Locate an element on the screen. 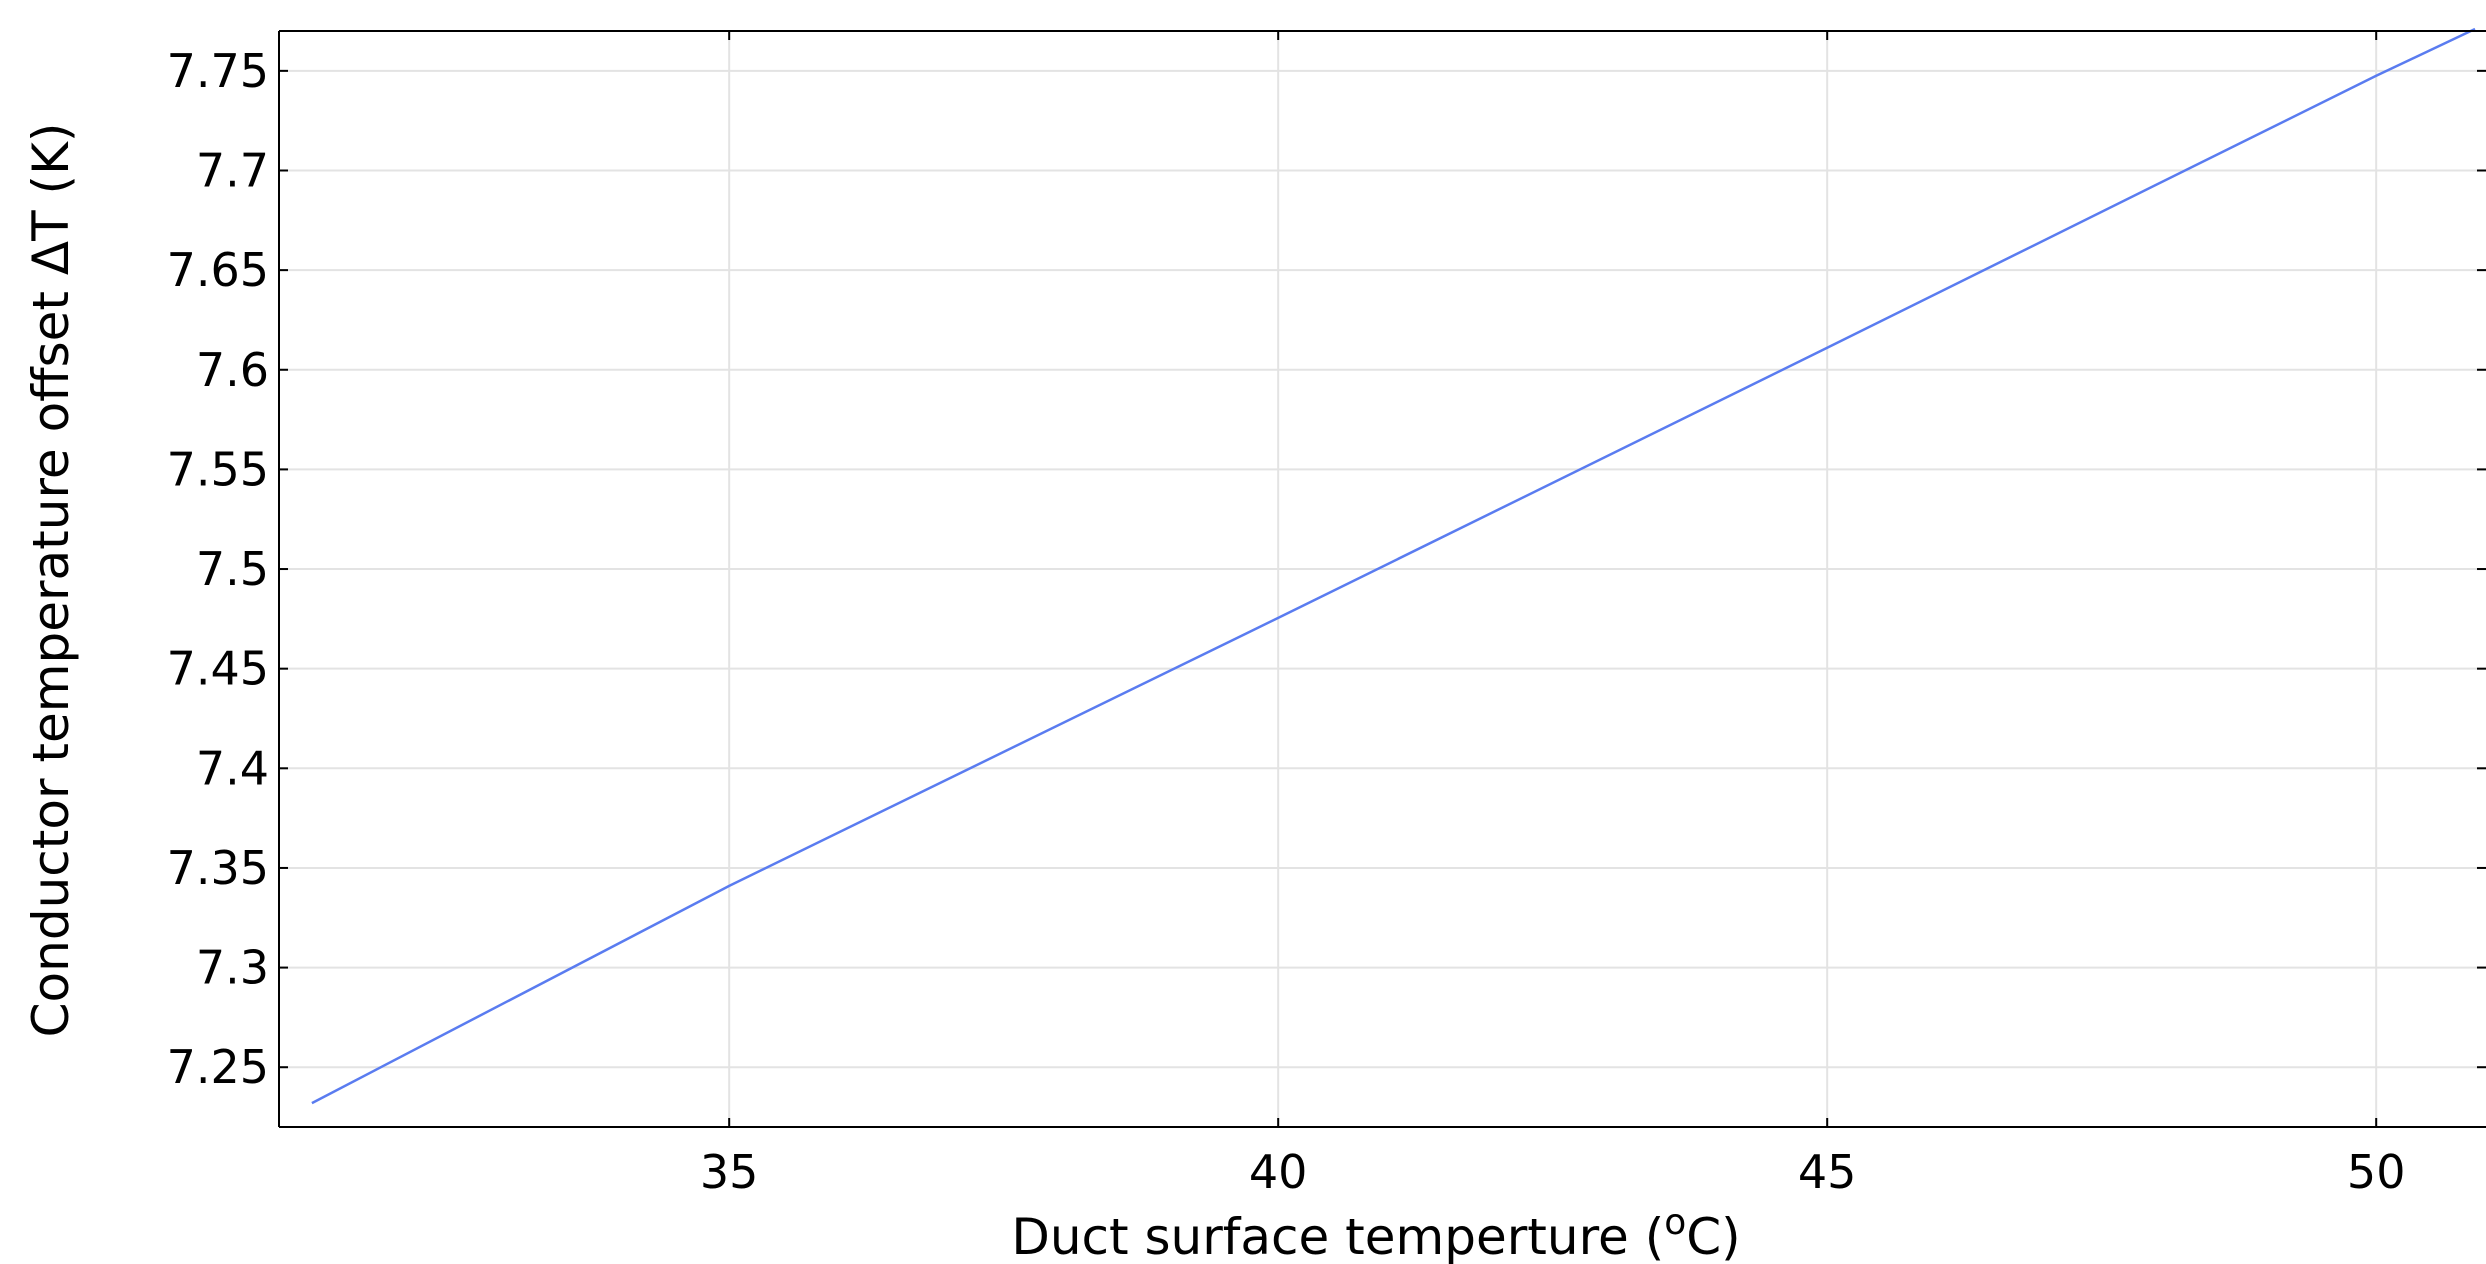 This screenshot has width=2486, height=1264. x-axis-title: Duct surface temperture (oC) is located at coordinates (1375, 1233).